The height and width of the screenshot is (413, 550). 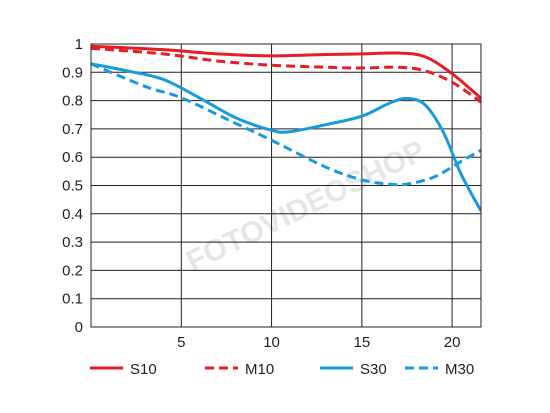 What do you see at coordinates (271, 342) in the screenshot?
I see `x-tick-label: 10` at bounding box center [271, 342].